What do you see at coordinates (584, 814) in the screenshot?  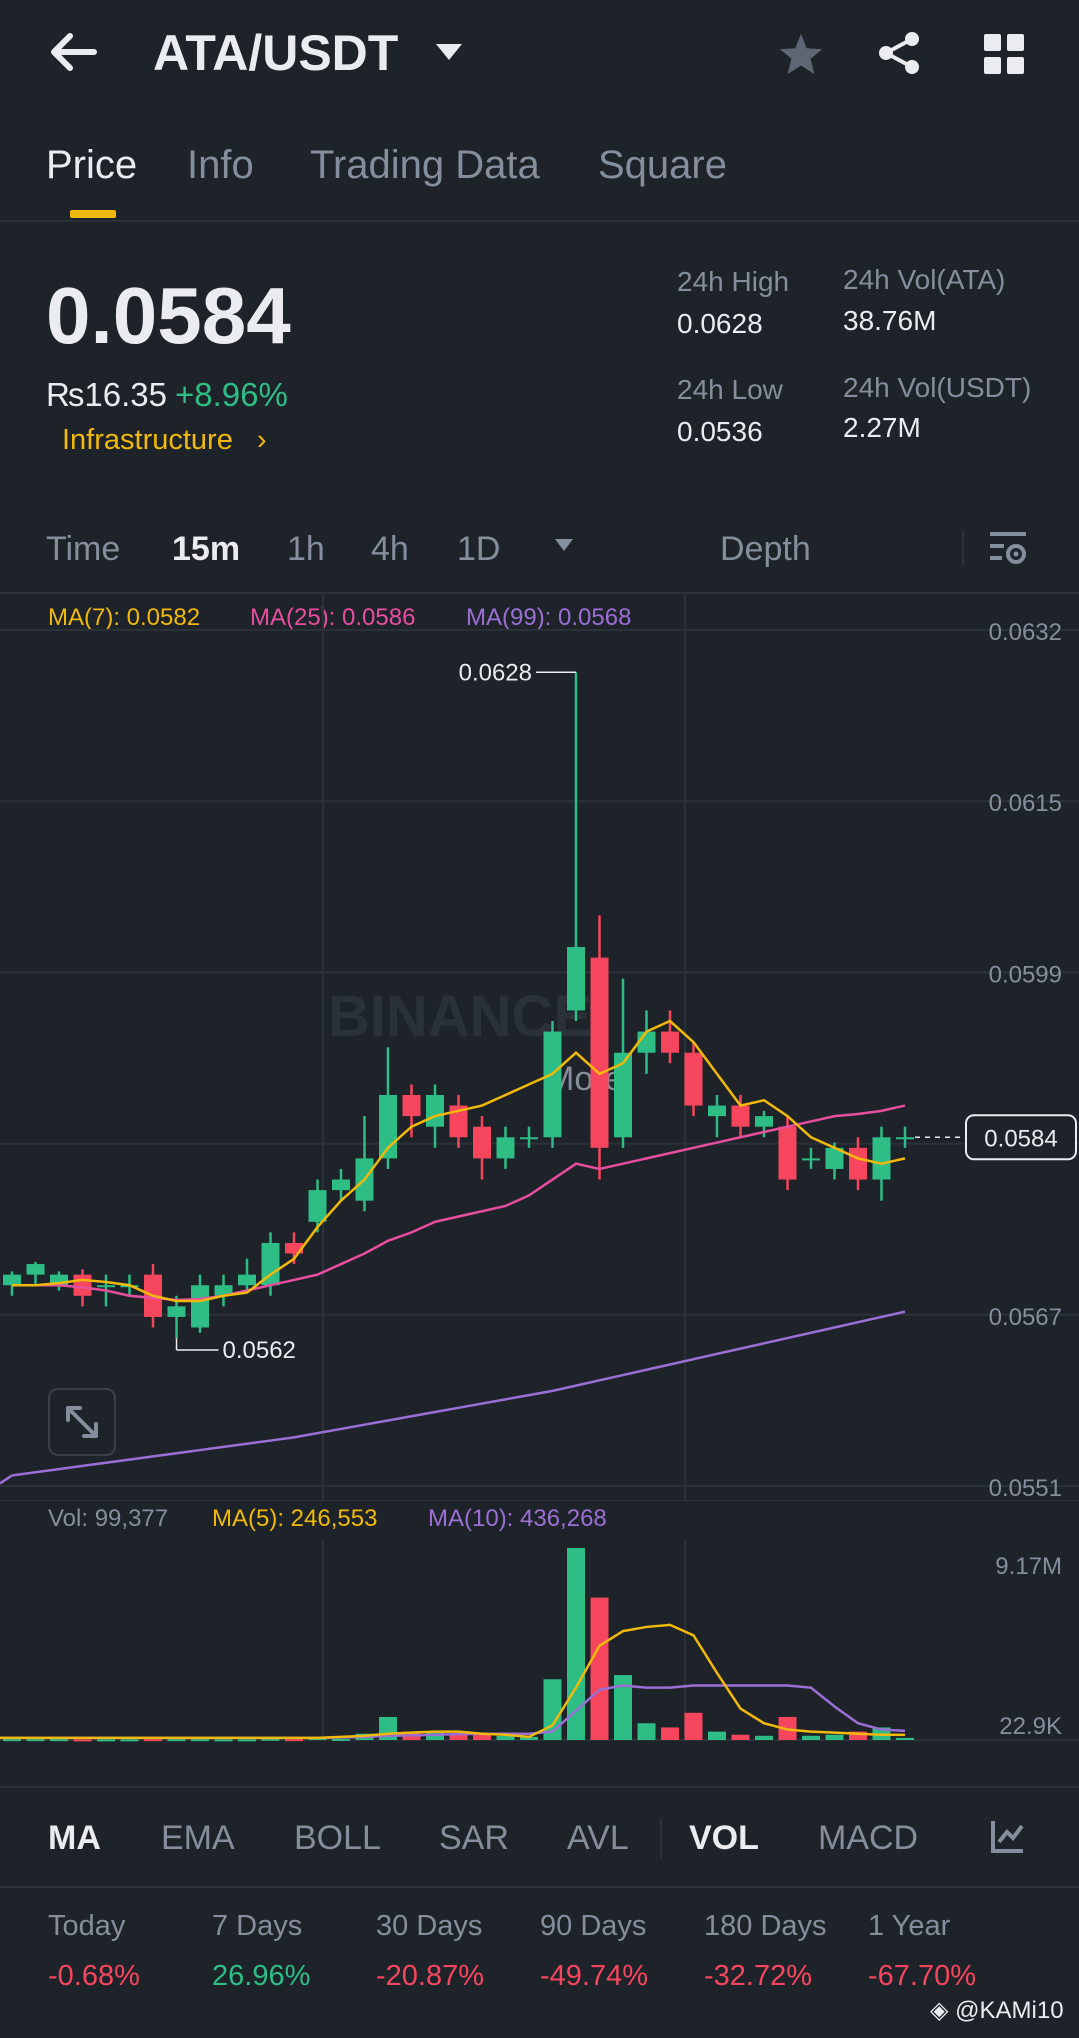 I see `interval-more: More` at bounding box center [584, 814].